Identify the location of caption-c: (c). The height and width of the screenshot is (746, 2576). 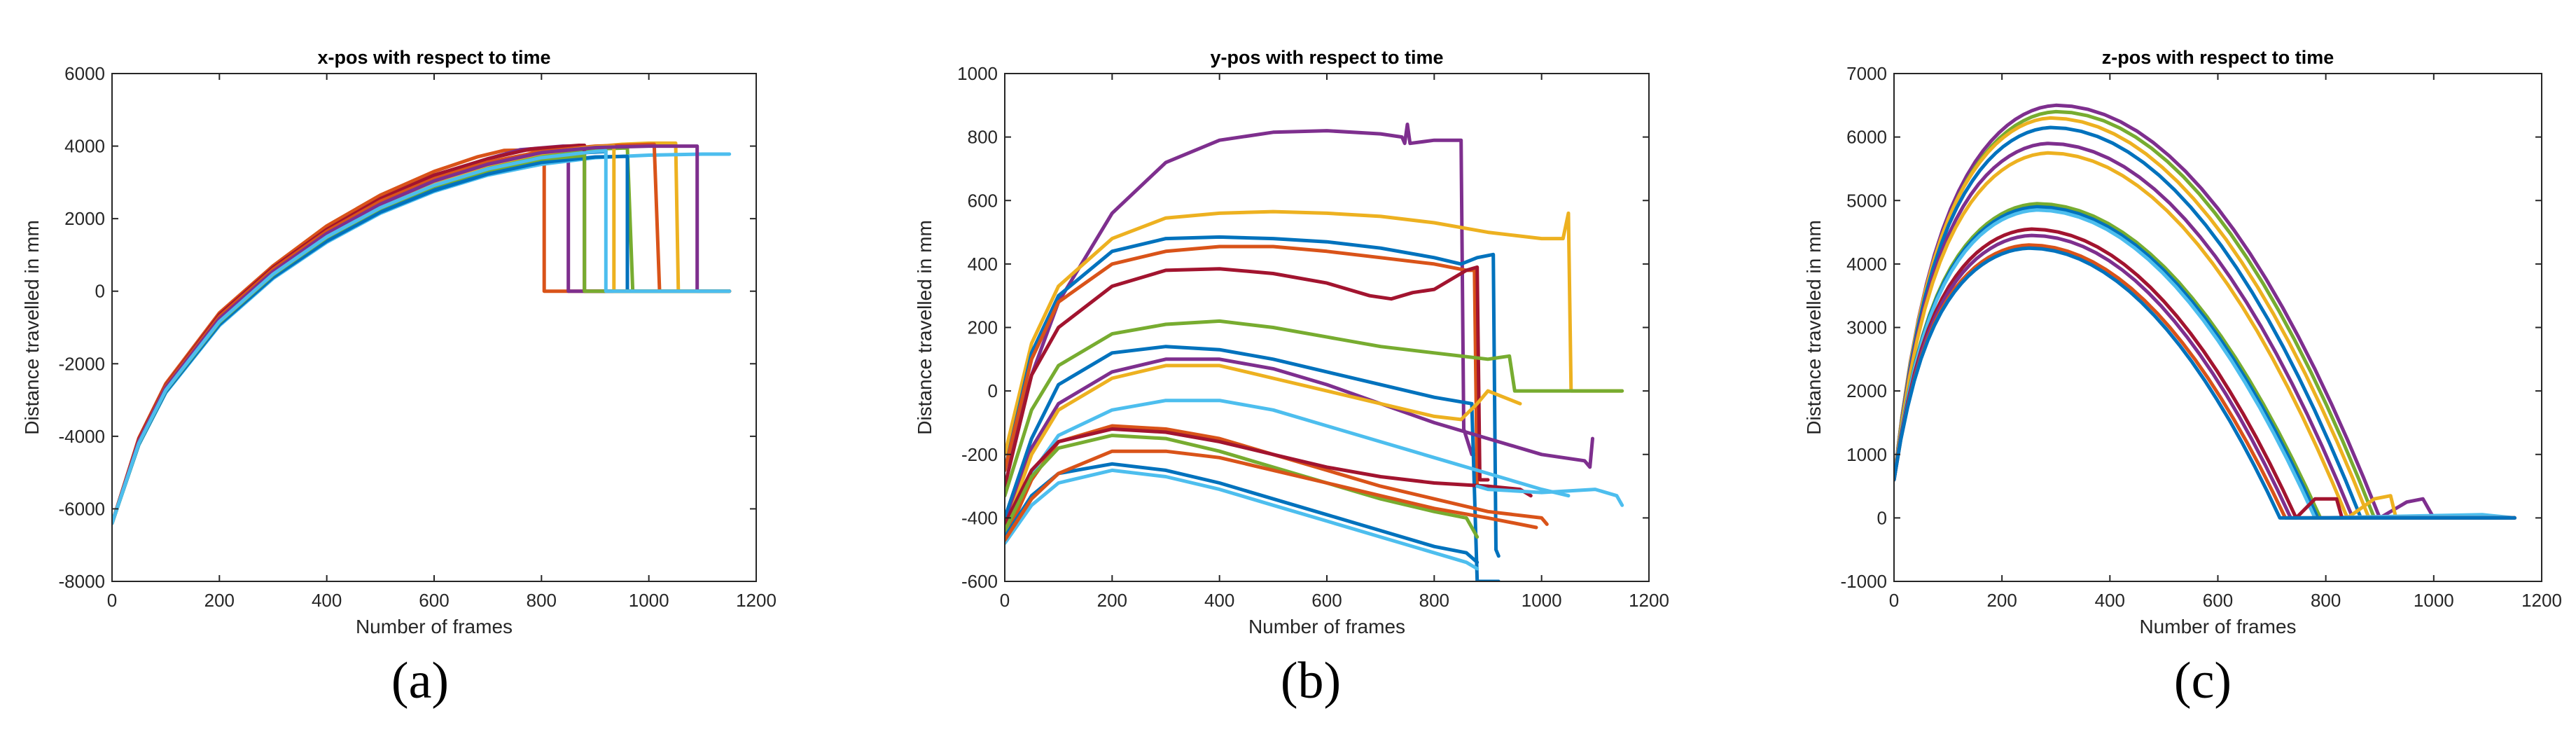
(2202, 681).